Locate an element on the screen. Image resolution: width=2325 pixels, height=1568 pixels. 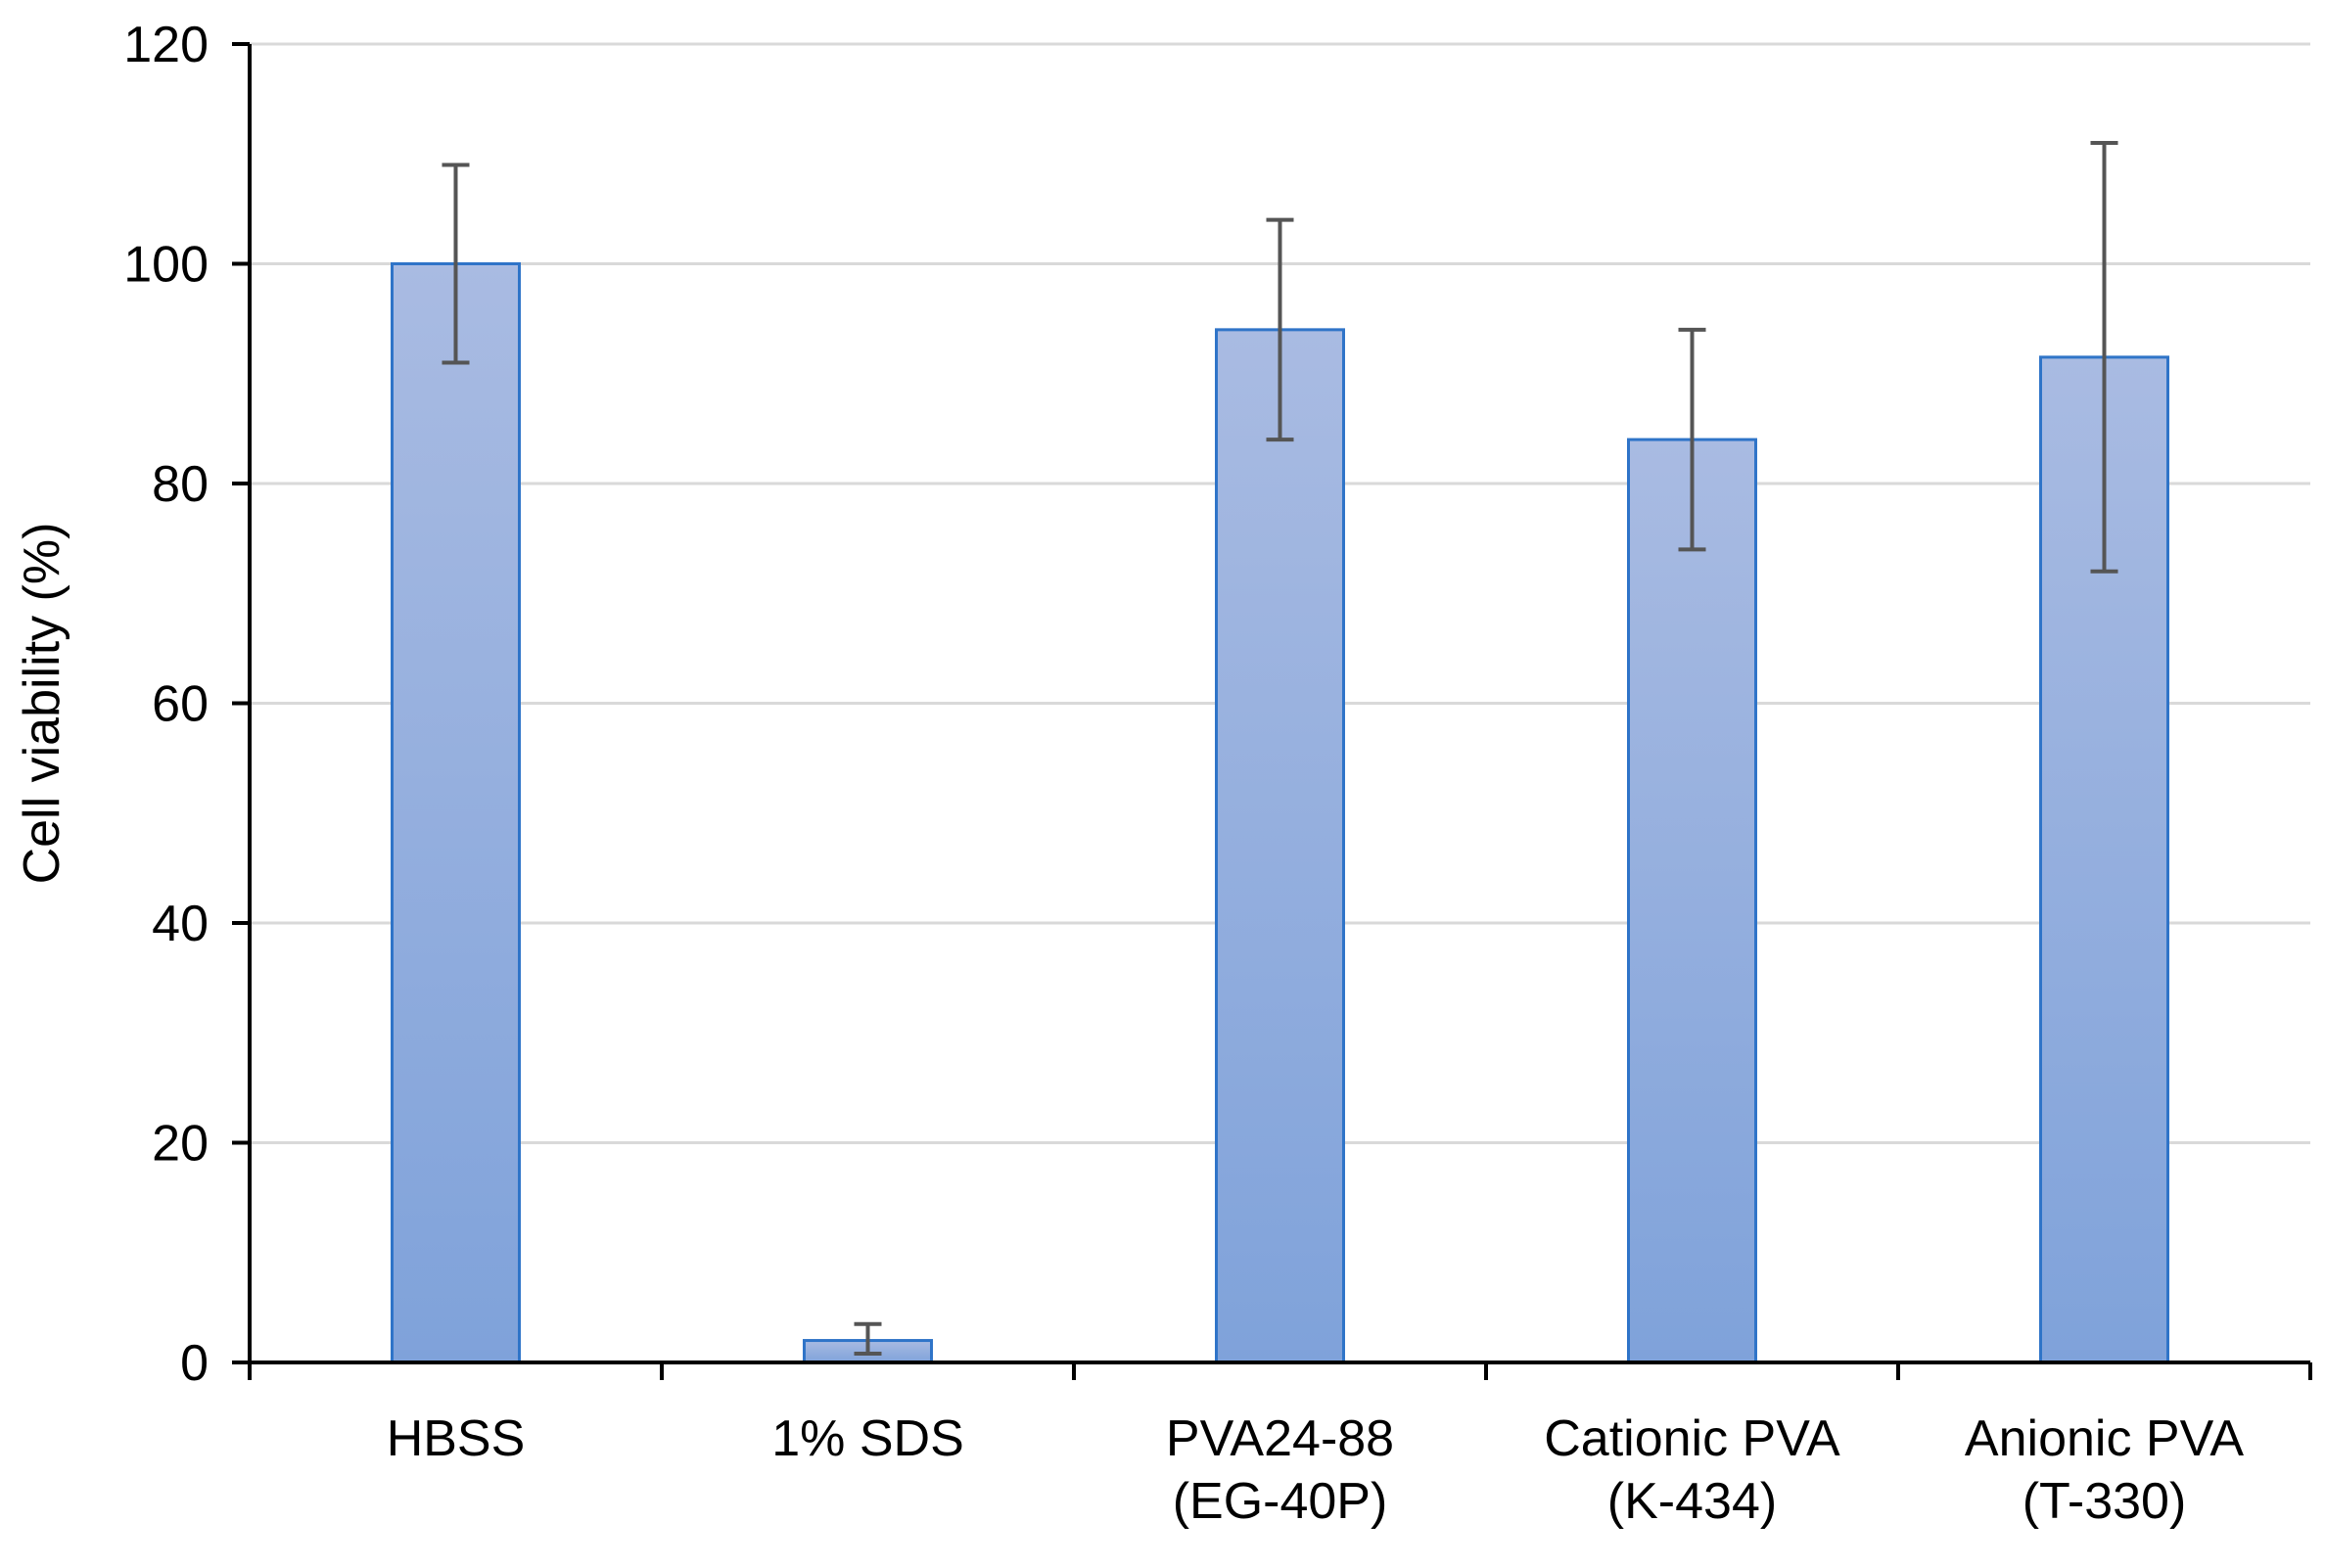
y-tick-label: 0 is located at coordinates (194, 1363).